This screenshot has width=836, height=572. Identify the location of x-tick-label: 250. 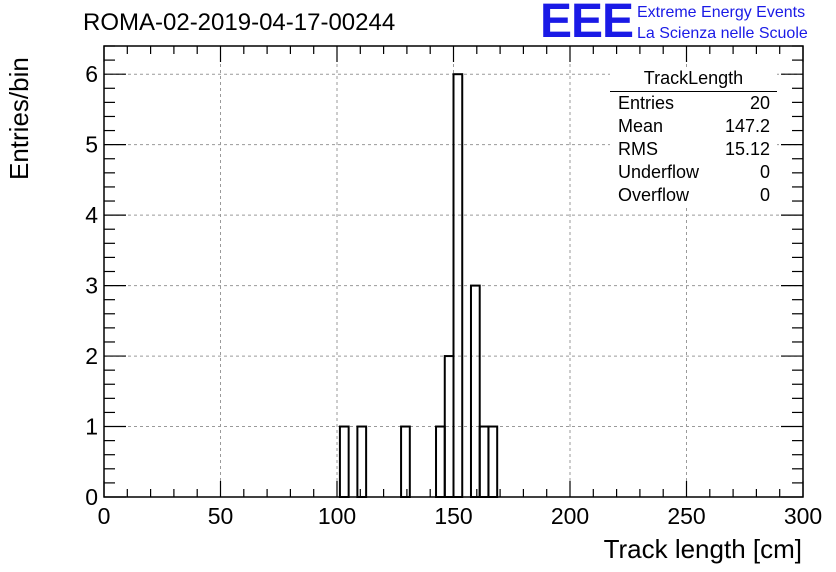
(686, 516).